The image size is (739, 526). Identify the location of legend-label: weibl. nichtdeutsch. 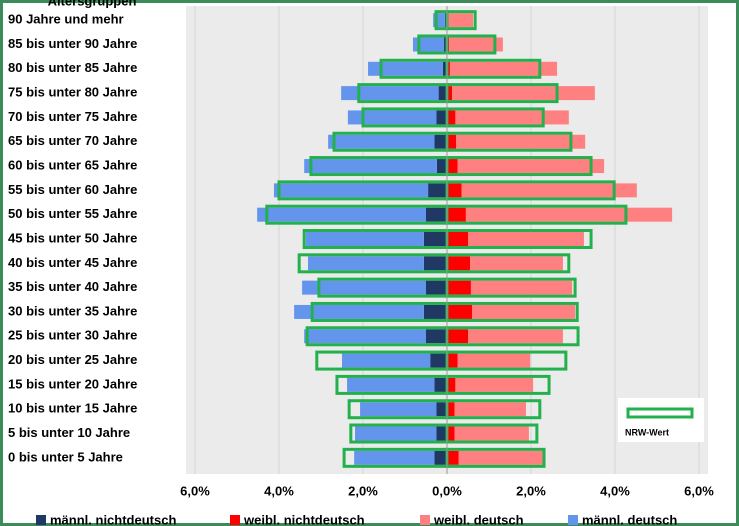
(304, 519).